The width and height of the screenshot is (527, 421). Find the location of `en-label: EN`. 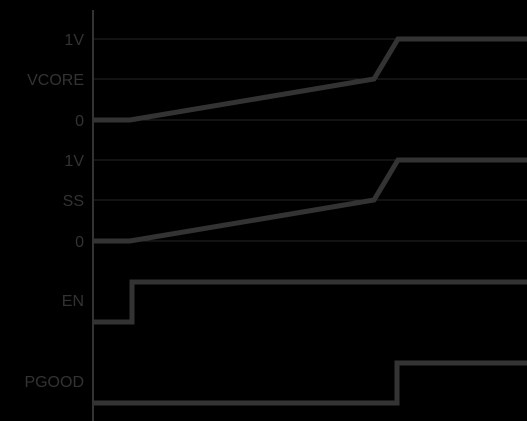

en-label: EN is located at coordinates (73, 301).